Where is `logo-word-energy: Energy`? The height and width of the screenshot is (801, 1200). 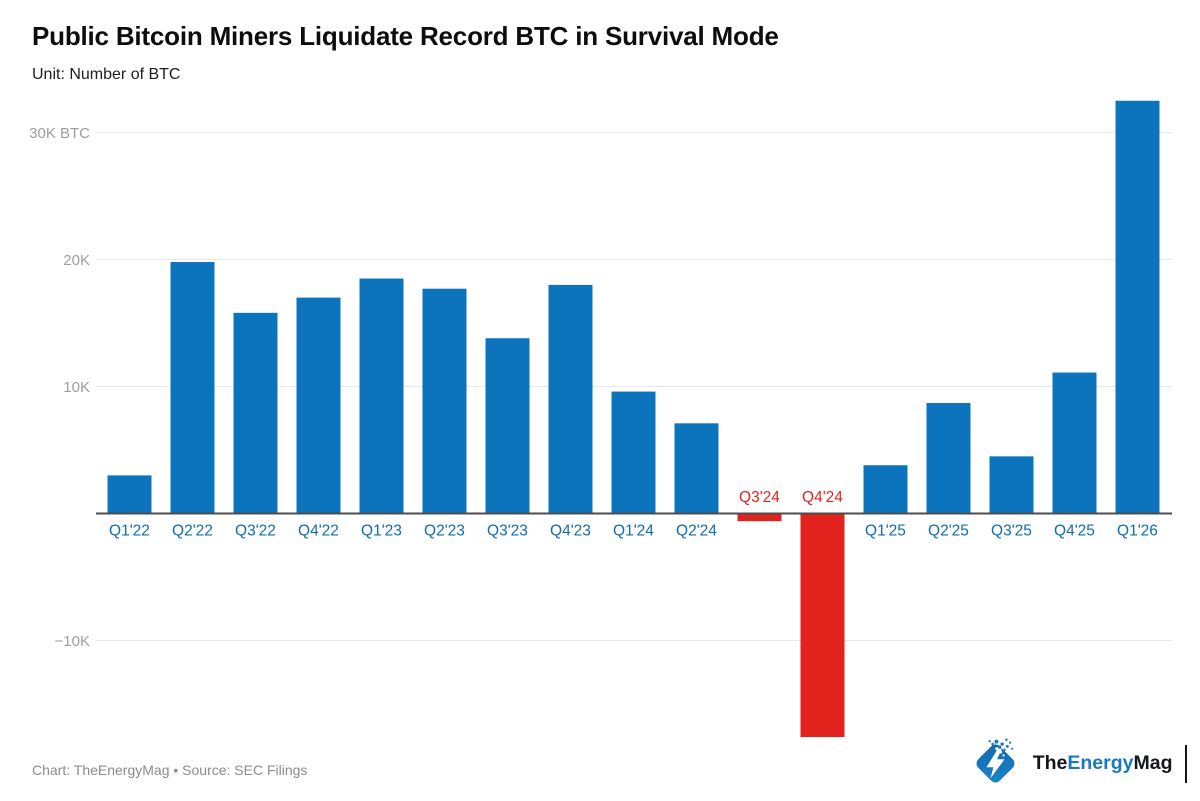 logo-word-energy: Energy is located at coordinates (1100, 763).